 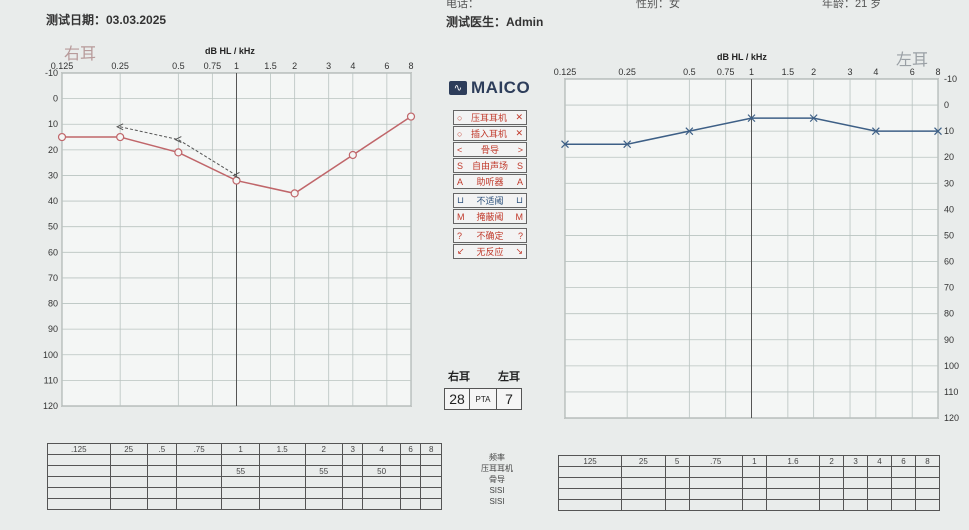 I want to click on freq-cell: 25, so click(x=128, y=449).